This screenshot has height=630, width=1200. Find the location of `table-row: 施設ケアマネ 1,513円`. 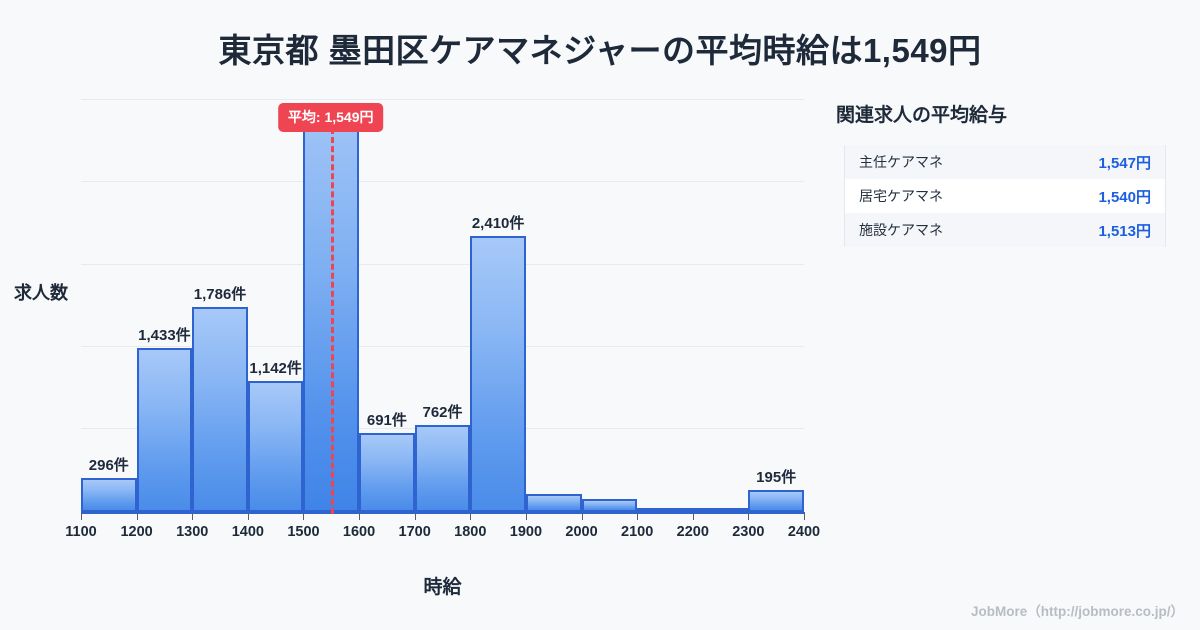

table-row: 施設ケアマネ 1,513円 is located at coordinates (1005, 230).